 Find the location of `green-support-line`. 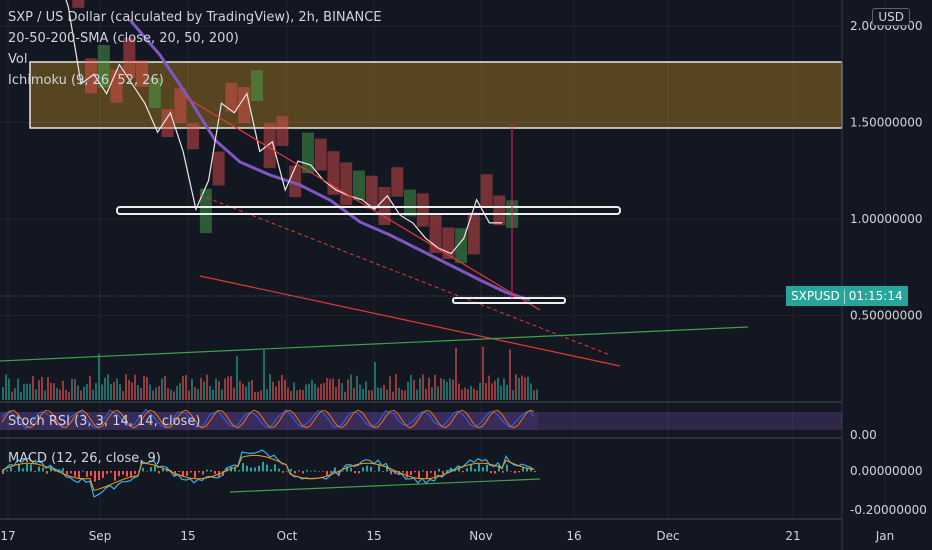

green-support-line is located at coordinates (374, 344).